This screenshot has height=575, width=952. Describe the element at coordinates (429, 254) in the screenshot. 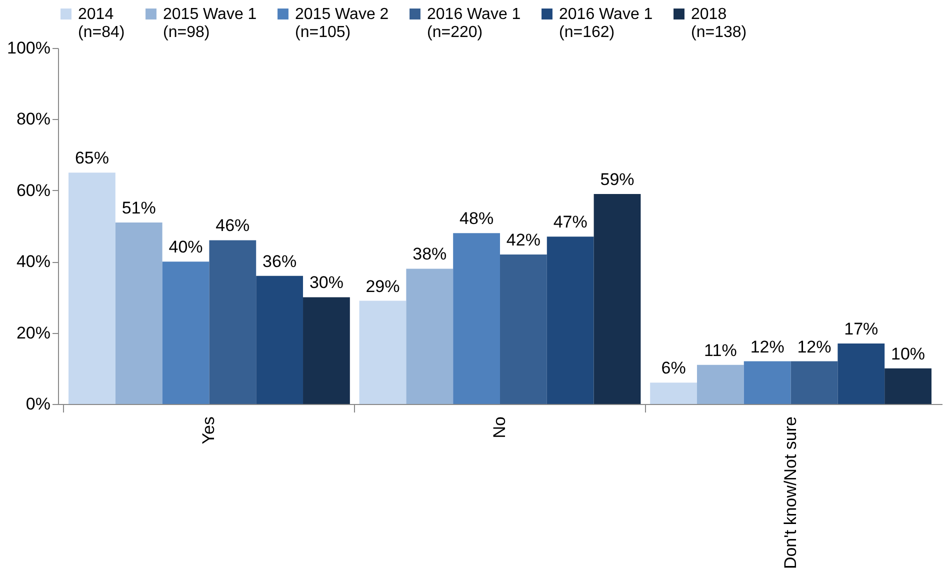

I see `text: 38%` at that location.